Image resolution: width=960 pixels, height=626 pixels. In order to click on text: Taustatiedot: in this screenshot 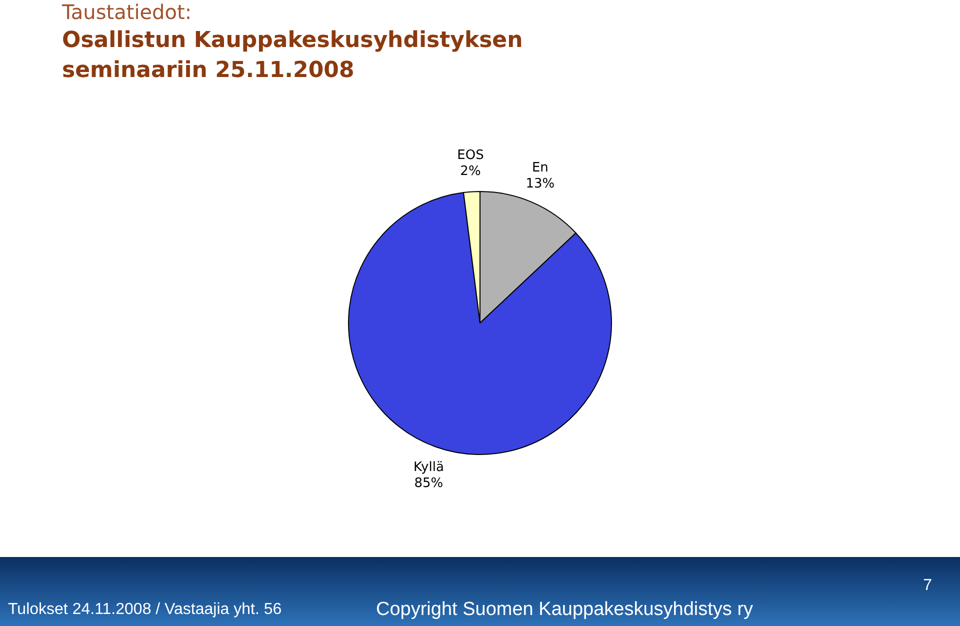, I will do `click(127, 12)`.